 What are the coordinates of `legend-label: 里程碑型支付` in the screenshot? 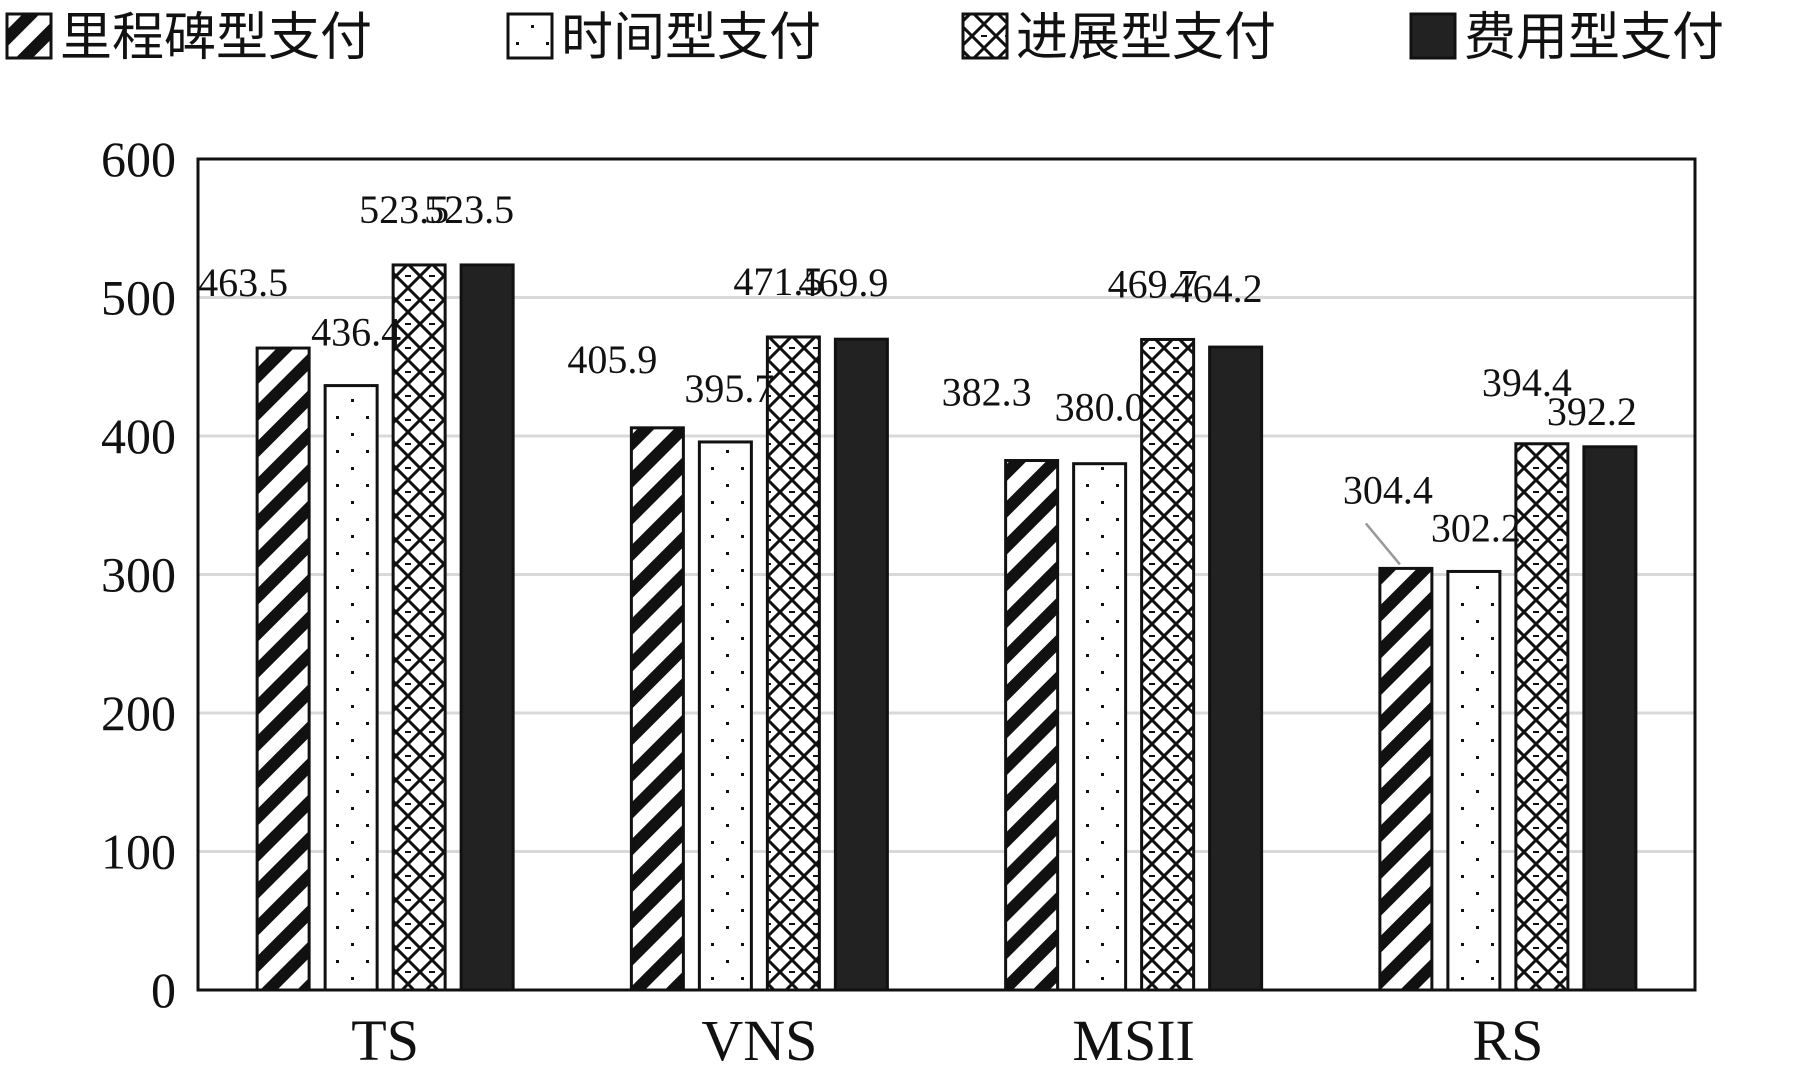 It's located at (216, 38).